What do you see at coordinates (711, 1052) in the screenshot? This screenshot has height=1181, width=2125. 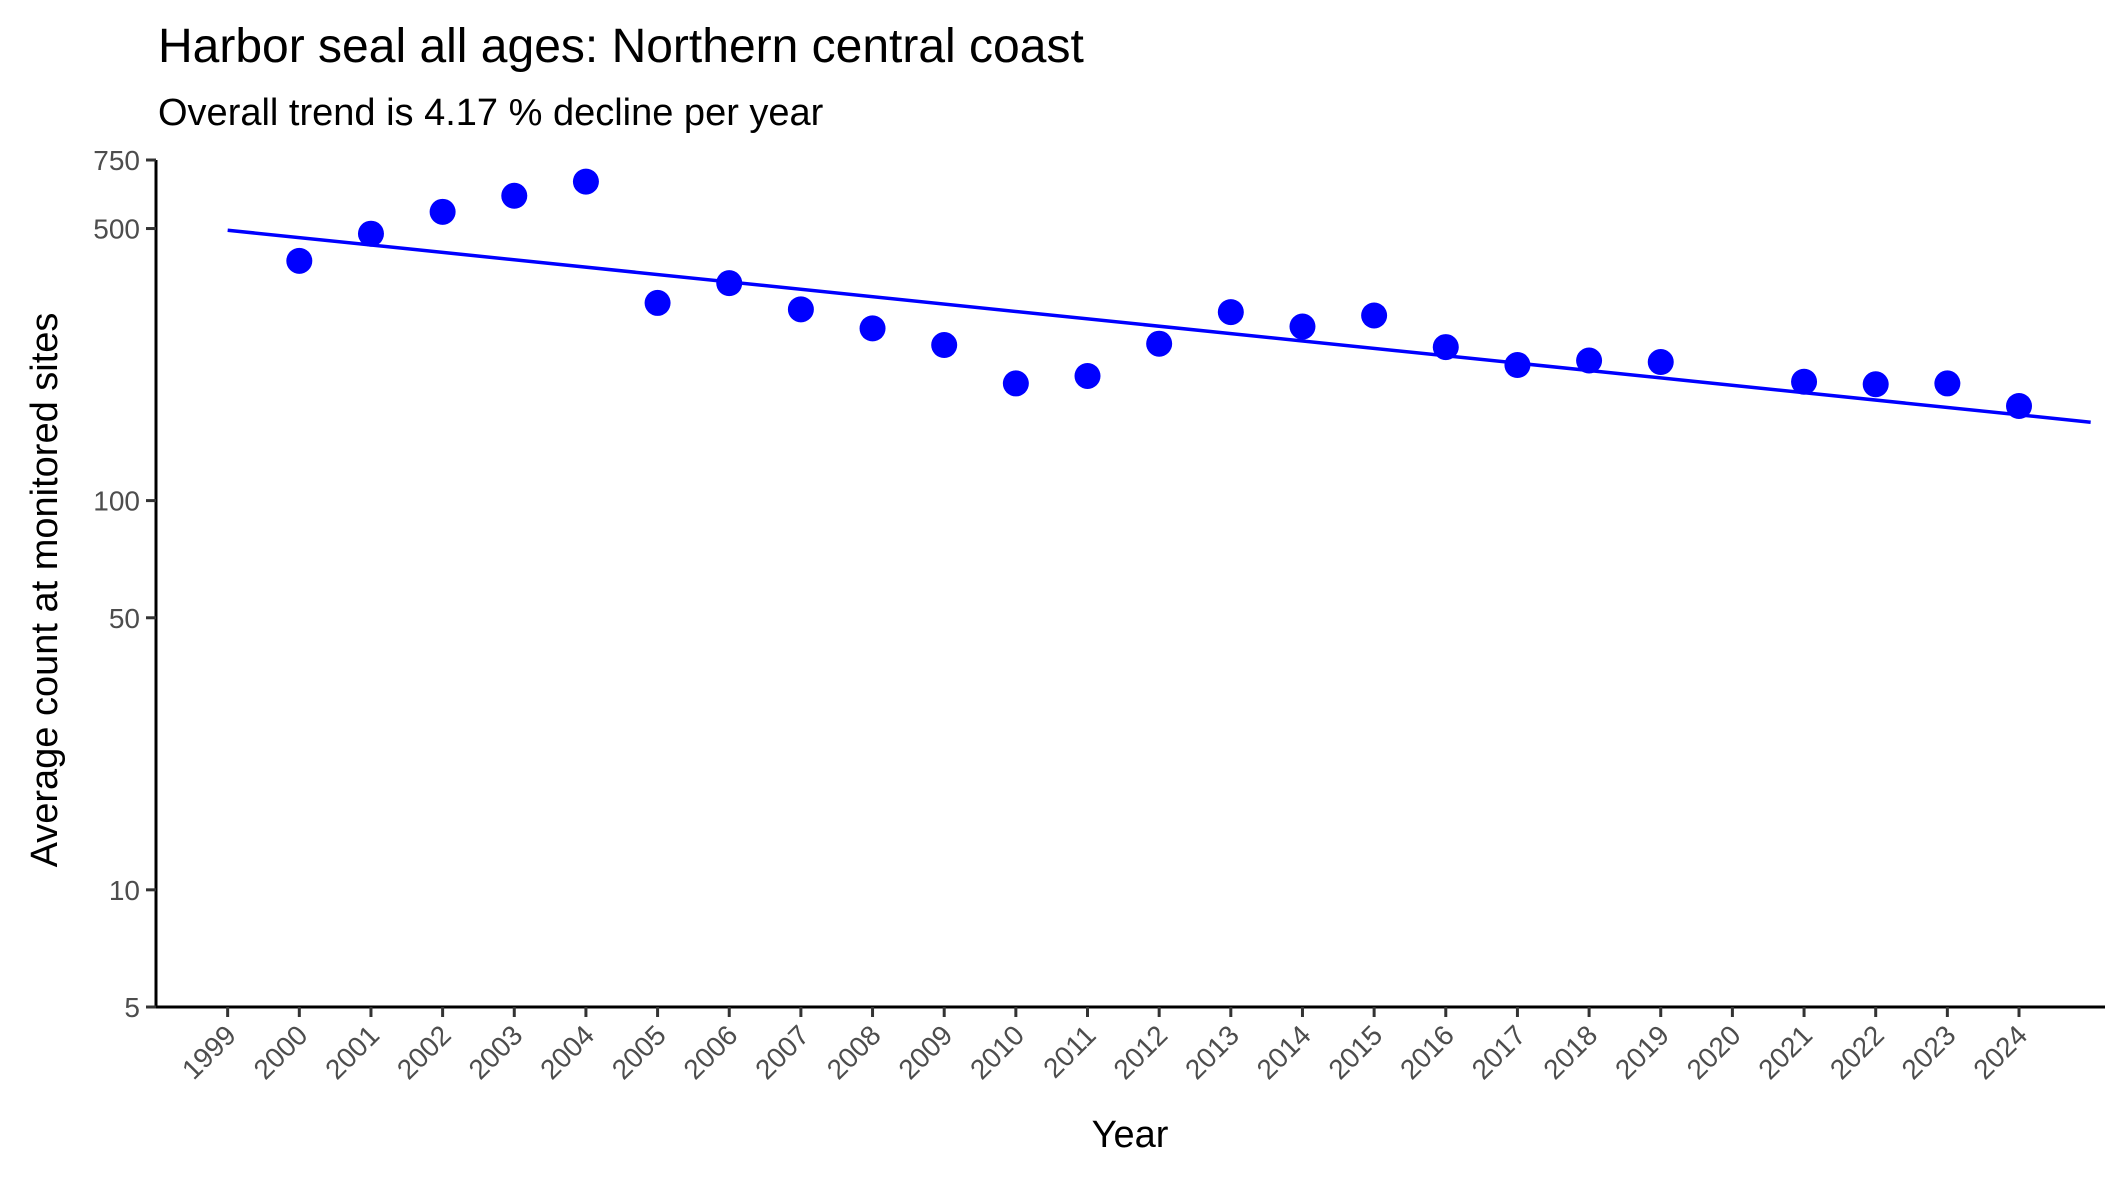 I see `x-tick-label: 2006` at bounding box center [711, 1052].